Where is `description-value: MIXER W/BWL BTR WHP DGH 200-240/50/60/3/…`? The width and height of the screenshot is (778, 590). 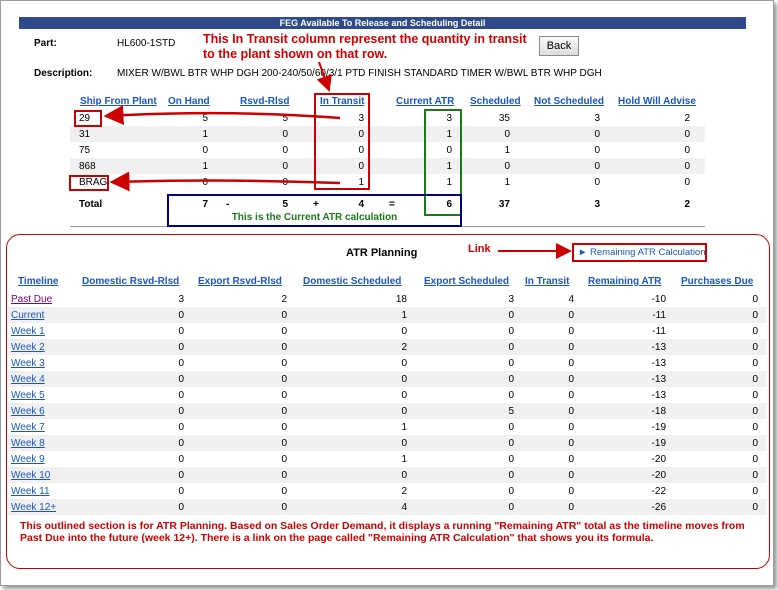 description-value: MIXER W/BWL BTR WHP DGH 200-240/50/60/3/… is located at coordinates (359, 73).